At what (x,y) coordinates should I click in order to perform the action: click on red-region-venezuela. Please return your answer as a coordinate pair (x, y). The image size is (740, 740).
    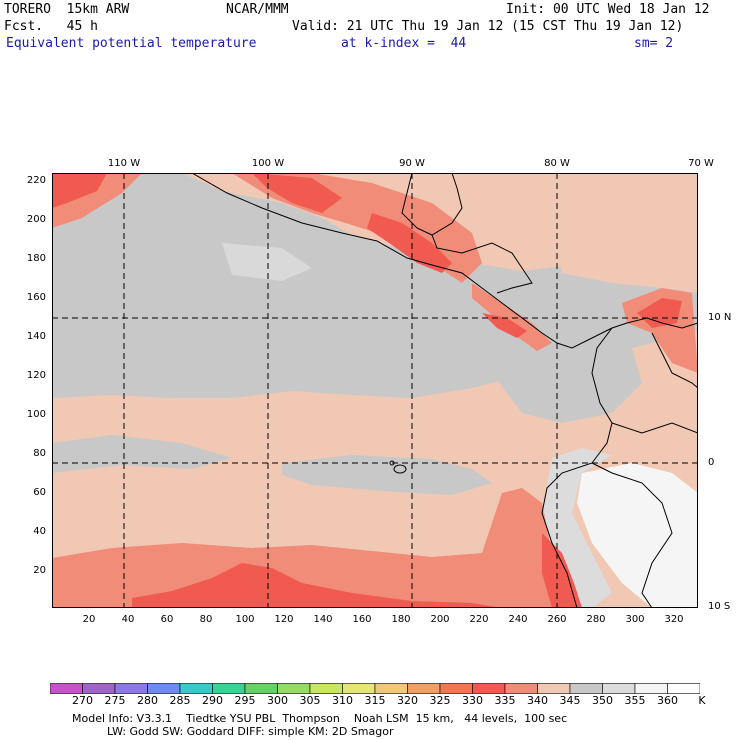
    Looking at the image, I should click on (659, 313).